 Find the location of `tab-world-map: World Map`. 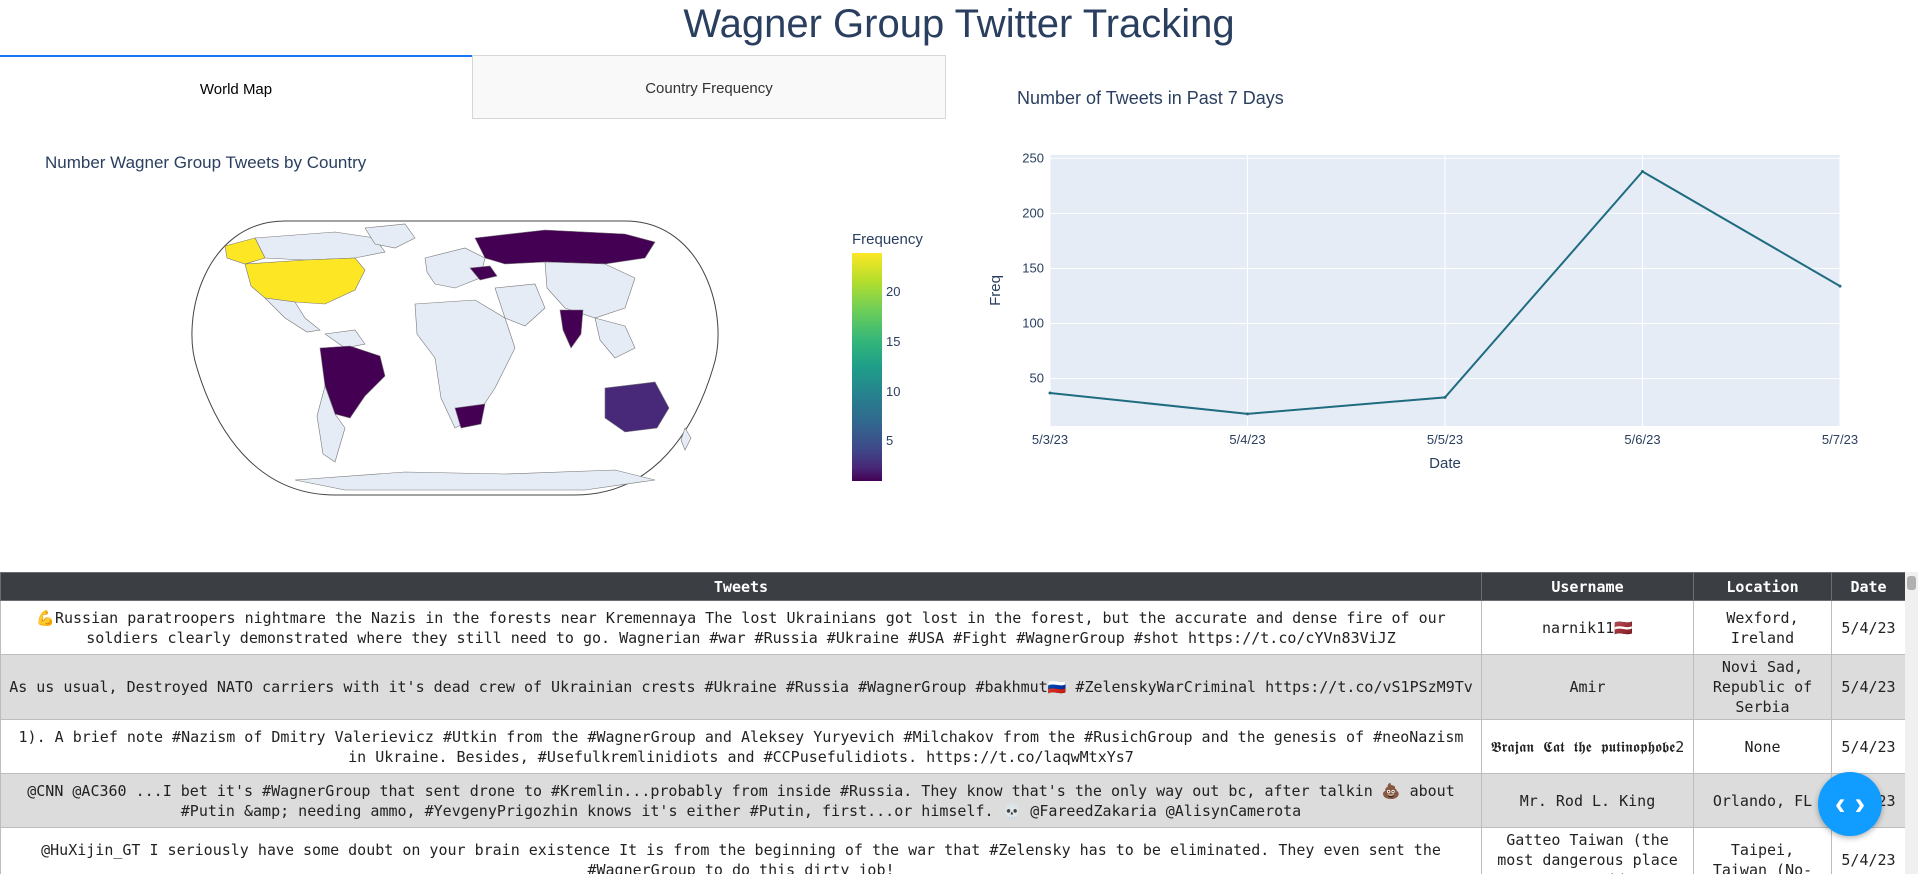

tab-world-map: World Map is located at coordinates (236, 87).